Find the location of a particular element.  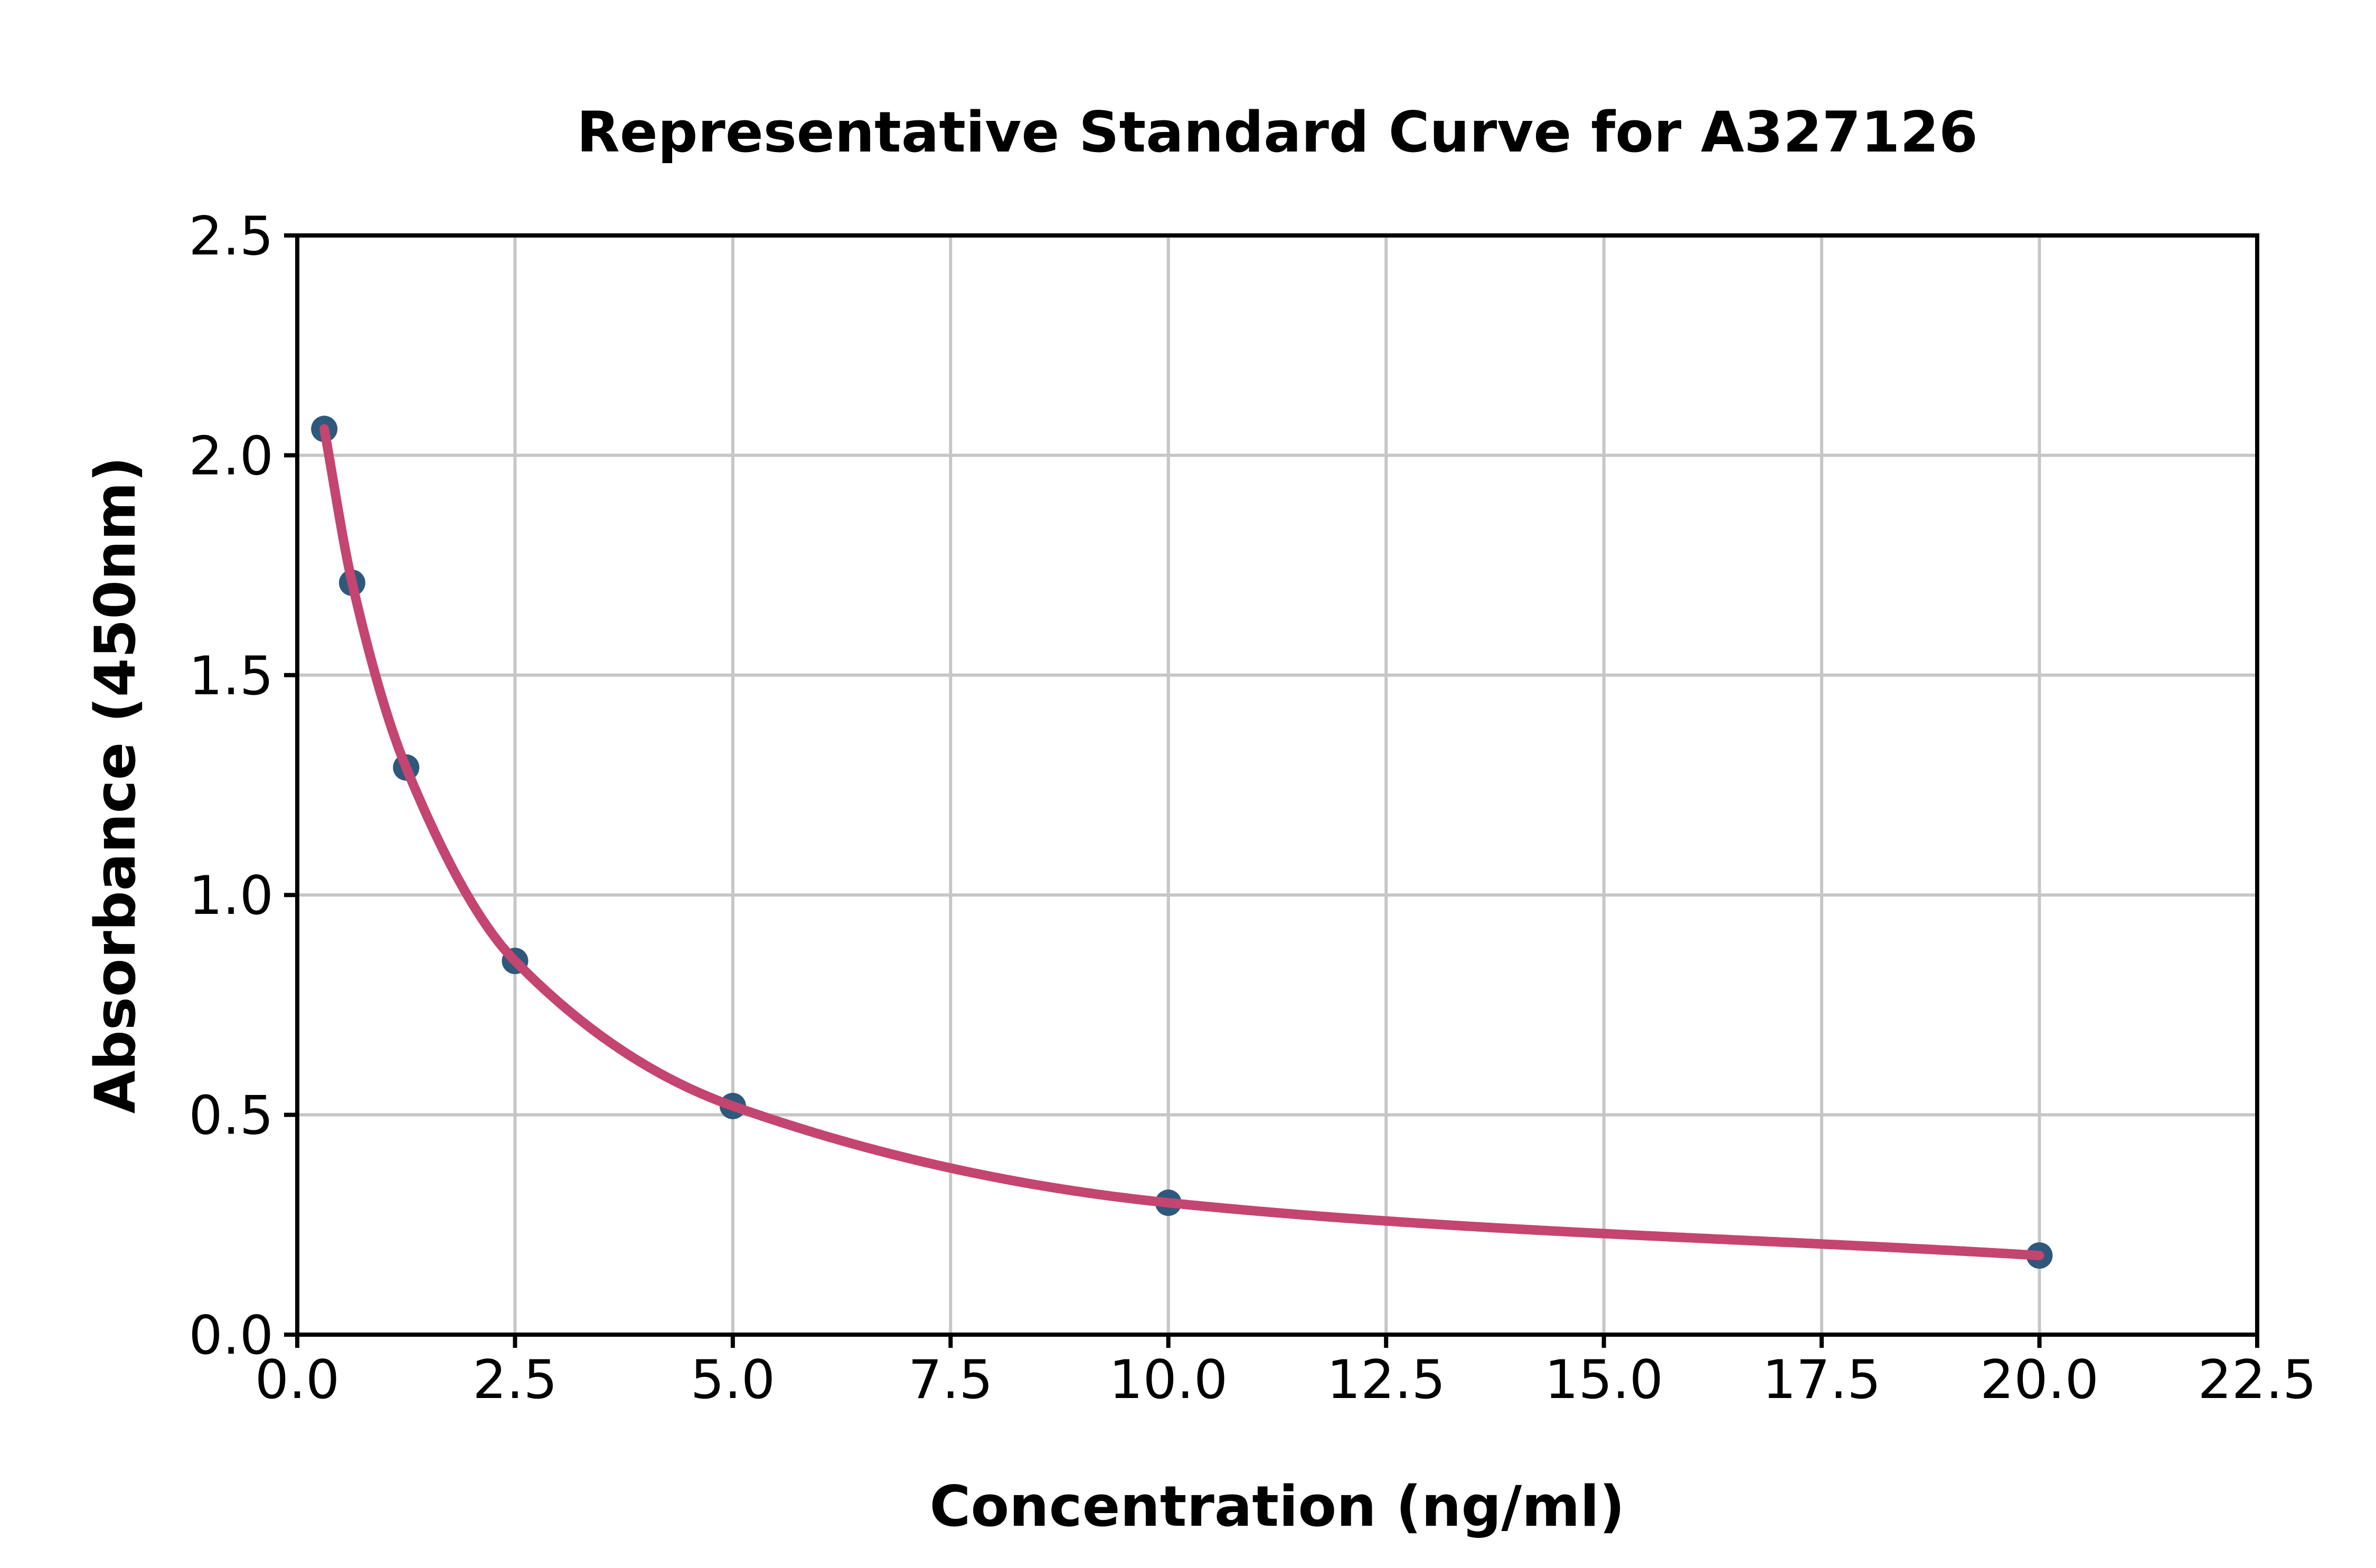

y-tick-label: 2.5 is located at coordinates (231, 236).